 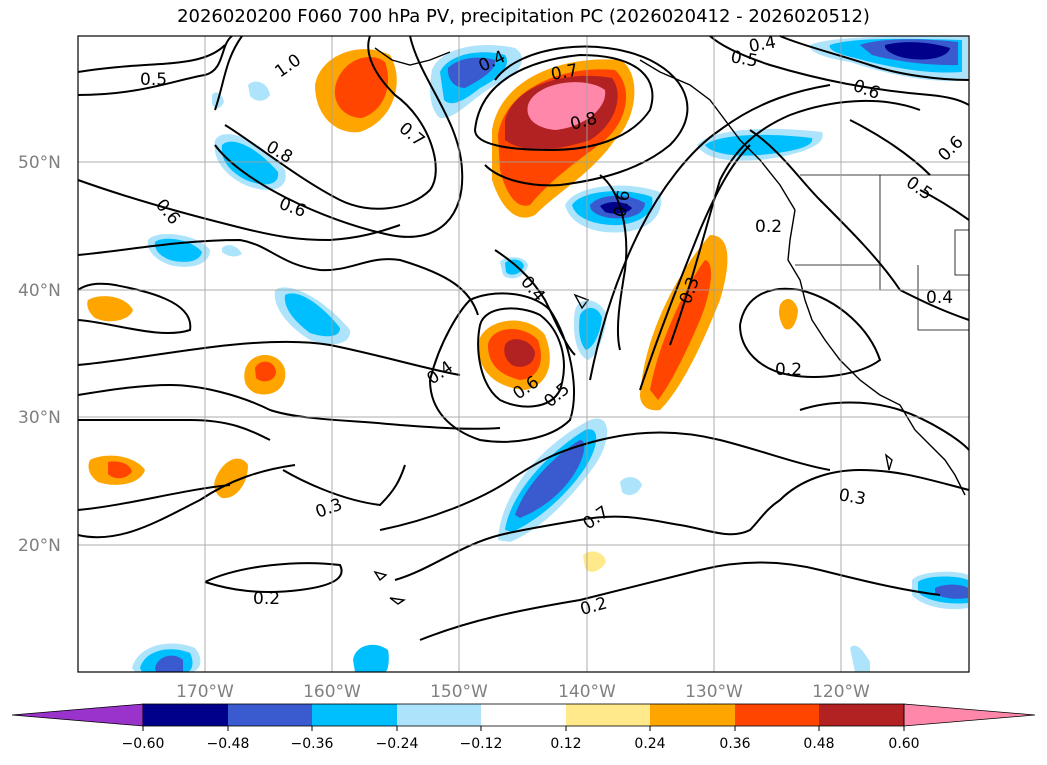 What do you see at coordinates (734, 744) in the screenshot?
I see `colorbar-tick-label: 0.36` at bounding box center [734, 744].